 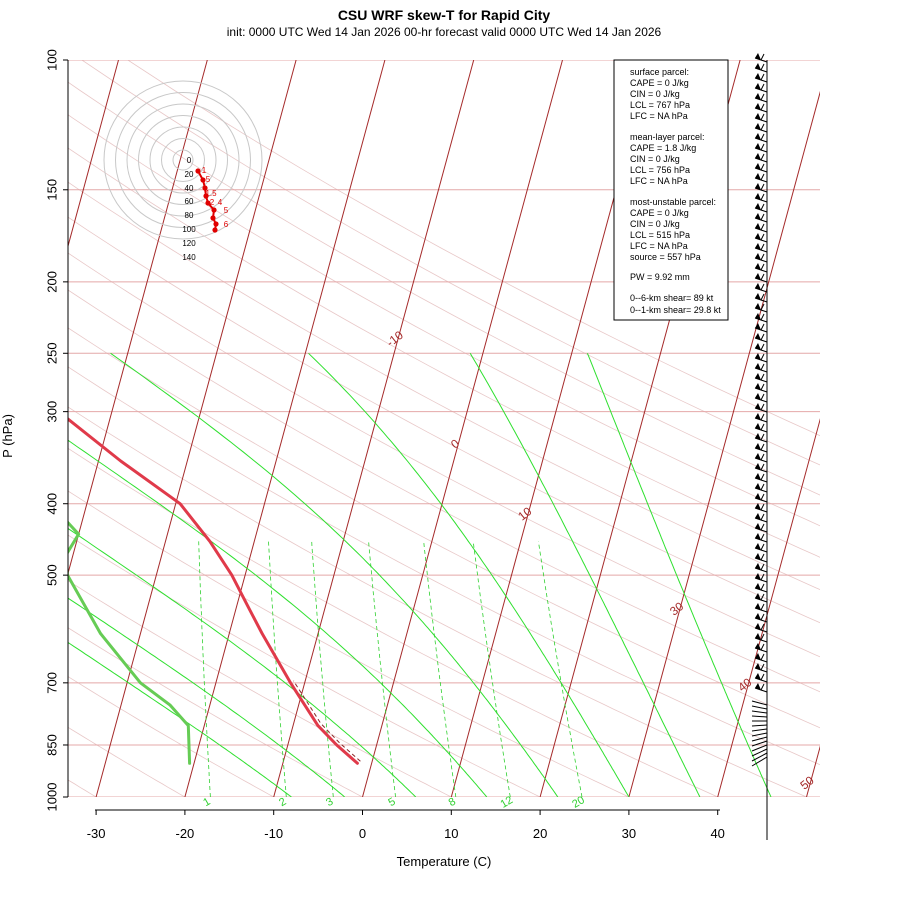 What do you see at coordinates (665, 257) in the screenshot?
I see `mu-source: source = 557 hPa` at bounding box center [665, 257].